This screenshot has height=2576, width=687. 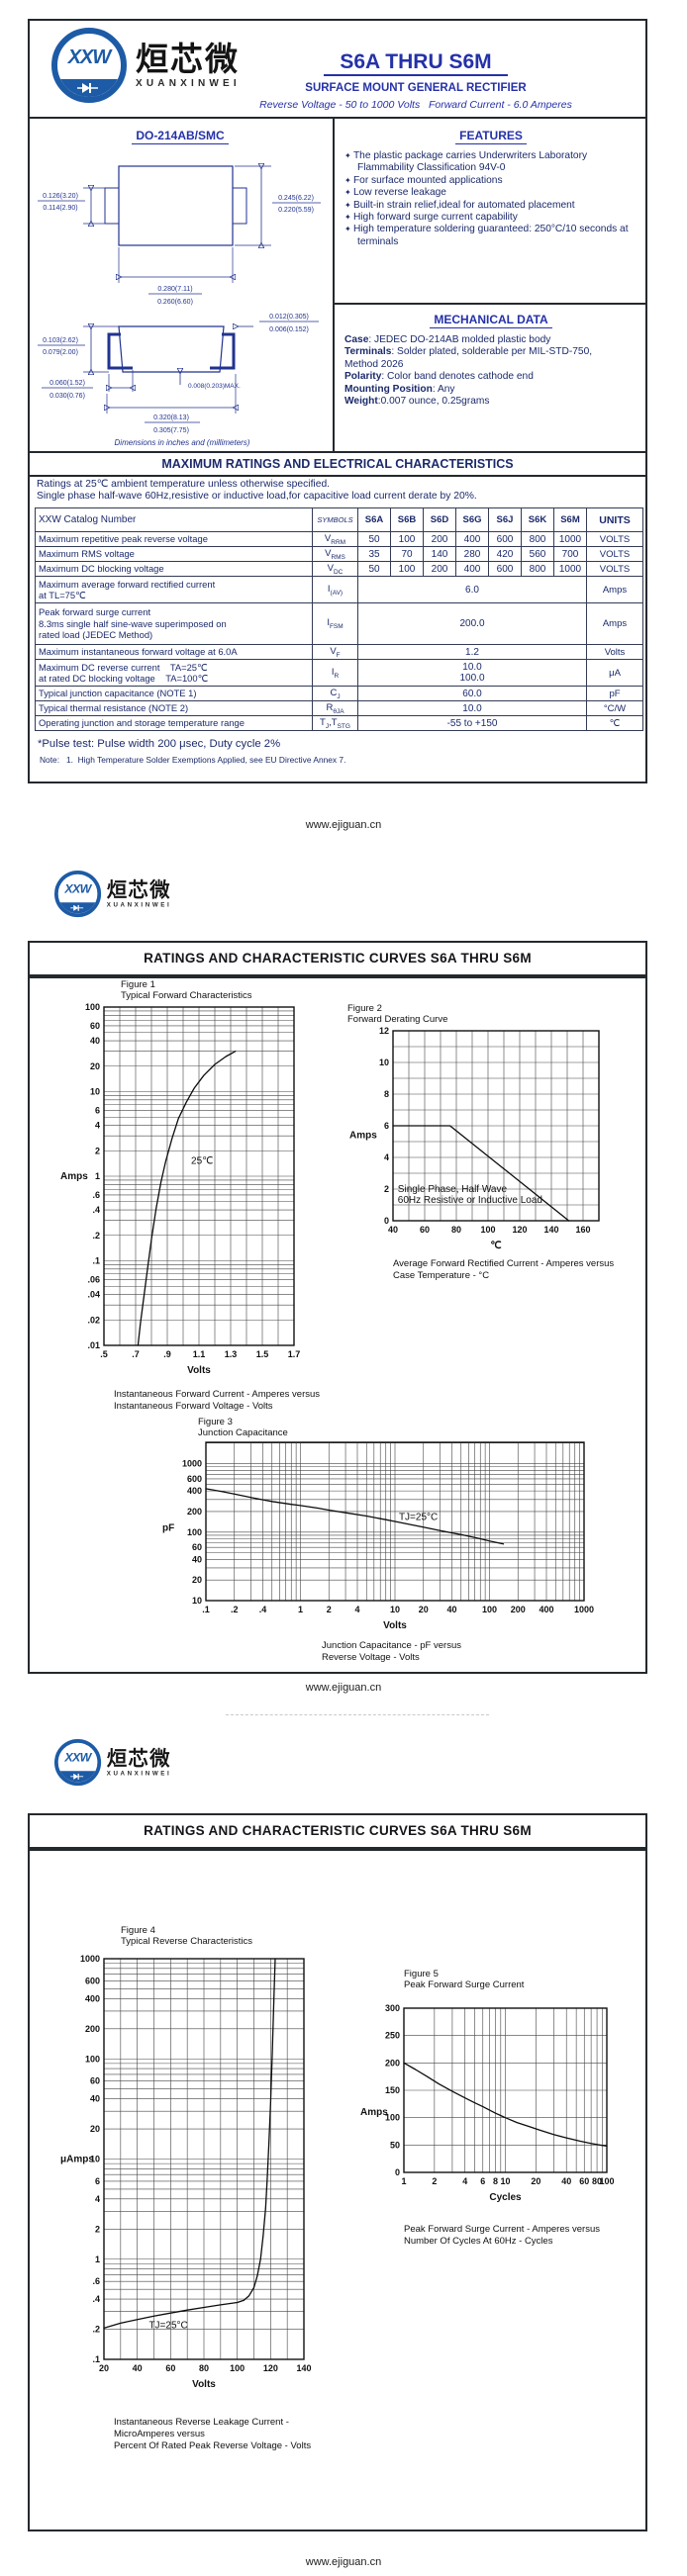 I want to click on dim-lead-thickness-top: 0.012(0.305), so click(x=289, y=317).